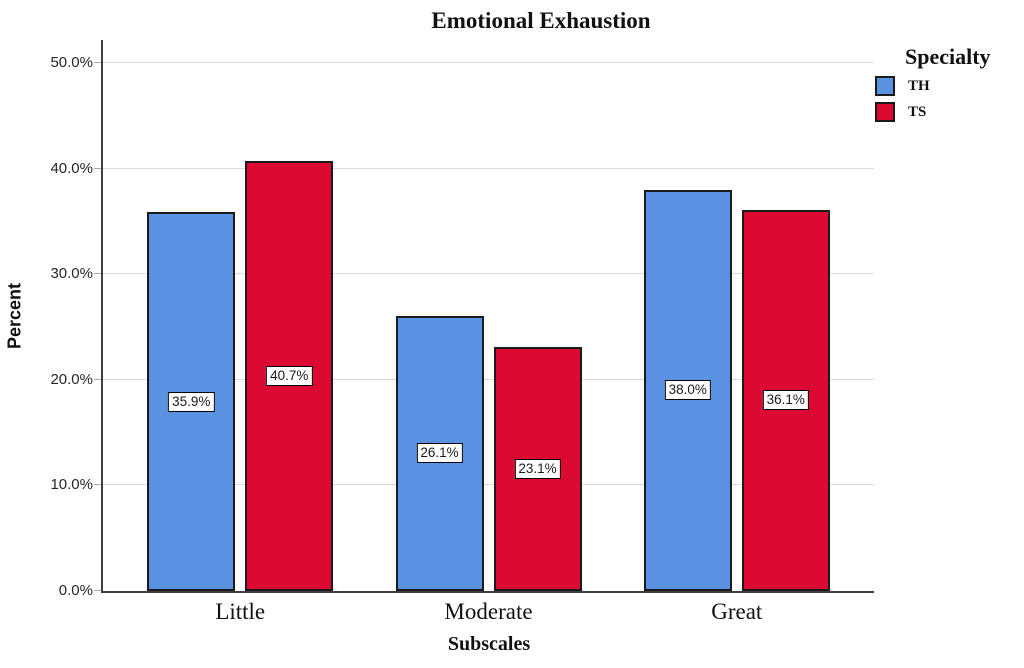 The height and width of the screenshot is (668, 1024). What do you see at coordinates (919, 85) in the screenshot?
I see `legend-label: TH` at bounding box center [919, 85].